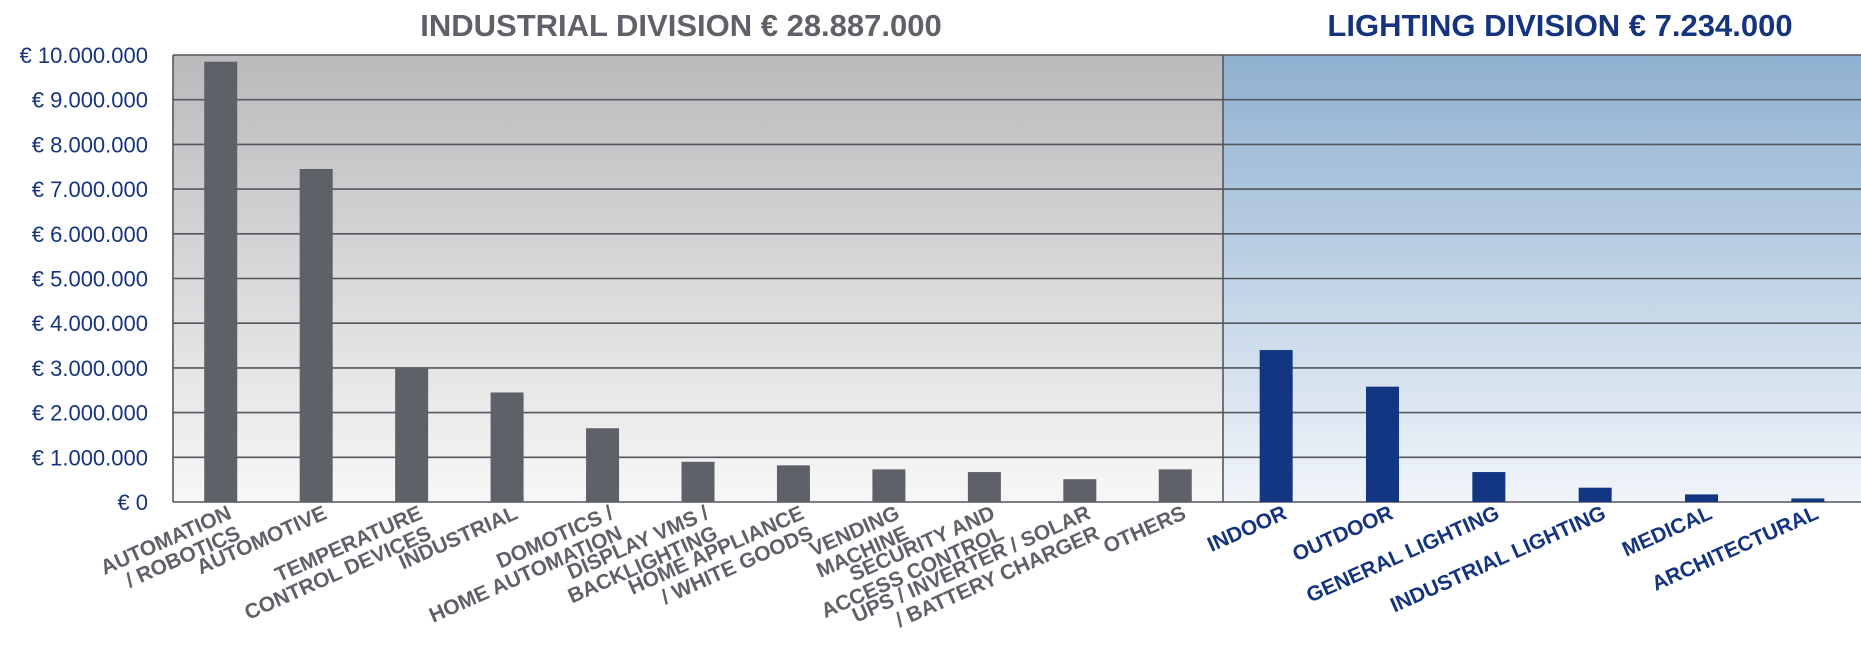 This screenshot has width=1861, height=655. Describe the element at coordinates (1559, 25) in the screenshot. I see `lighting-division-title: LIGHTING DIVISION € 7.234.000` at that location.